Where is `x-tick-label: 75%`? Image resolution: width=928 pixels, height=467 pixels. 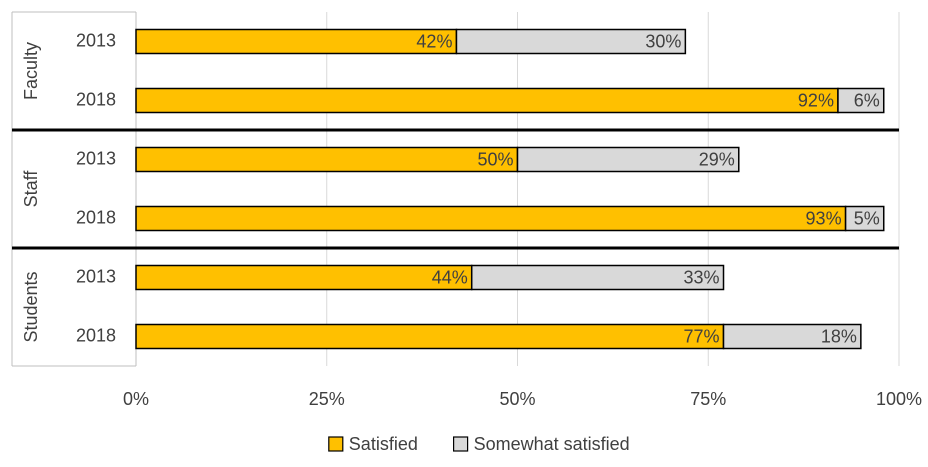 x-tick-label: 75% is located at coordinates (708, 399).